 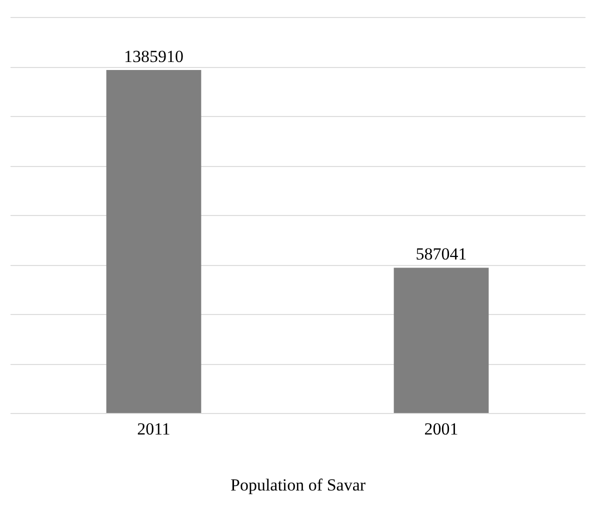 What do you see at coordinates (441, 429) in the screenshot?
I see `x-tick-label: 2001` at bounding box center [441, 429].